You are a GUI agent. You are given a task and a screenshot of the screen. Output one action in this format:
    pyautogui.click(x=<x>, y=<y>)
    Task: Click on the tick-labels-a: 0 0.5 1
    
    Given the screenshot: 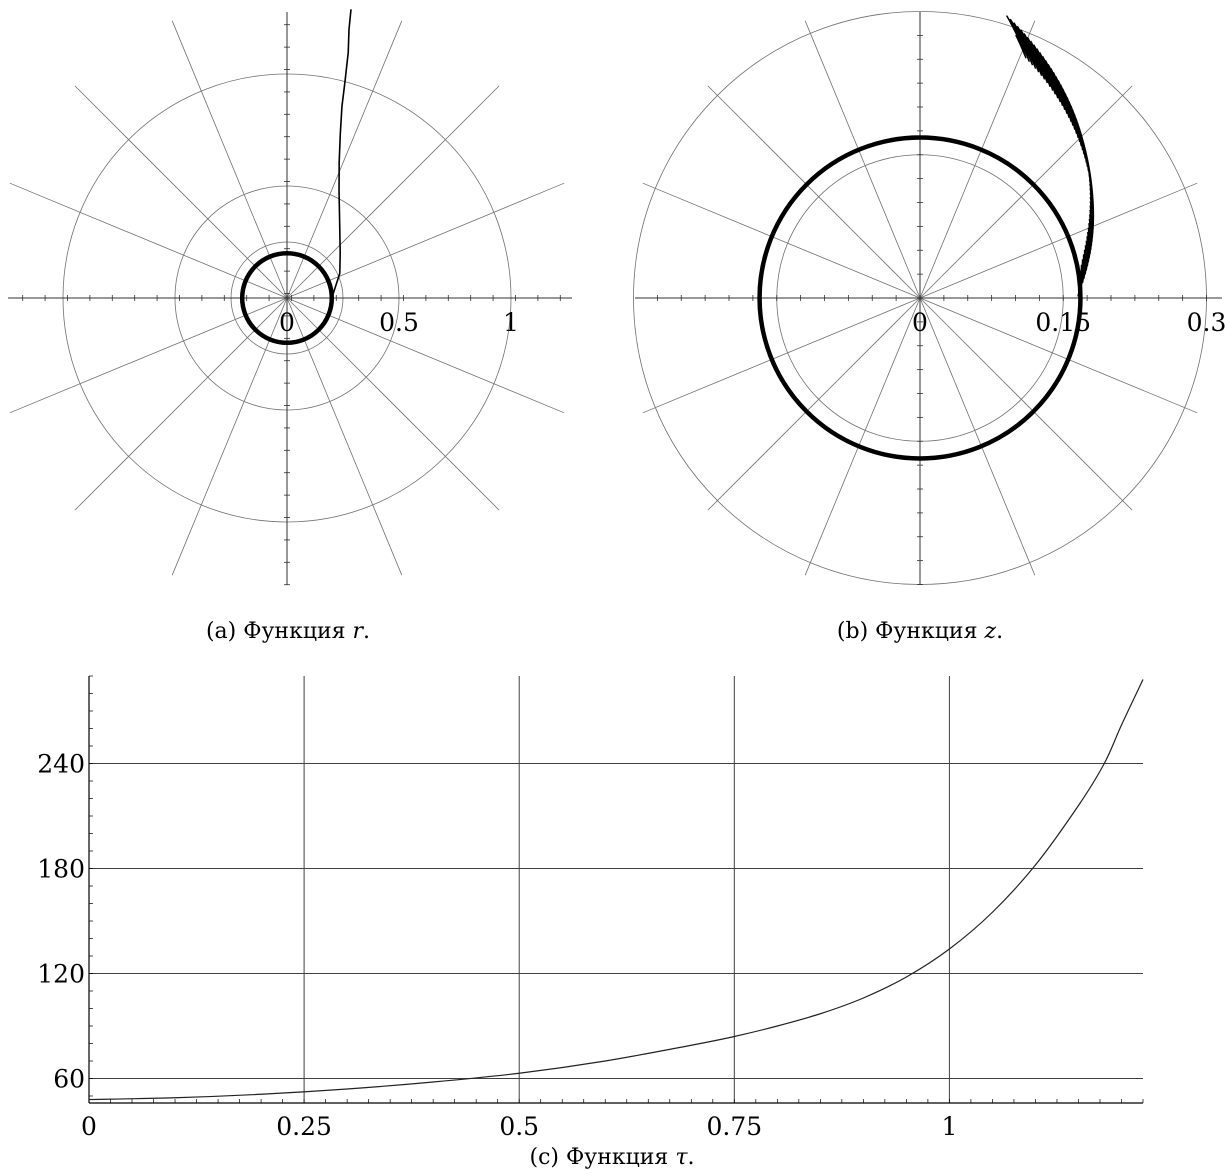 What is the action you would take?
    pyautogui.click(x=399, y=322)
    